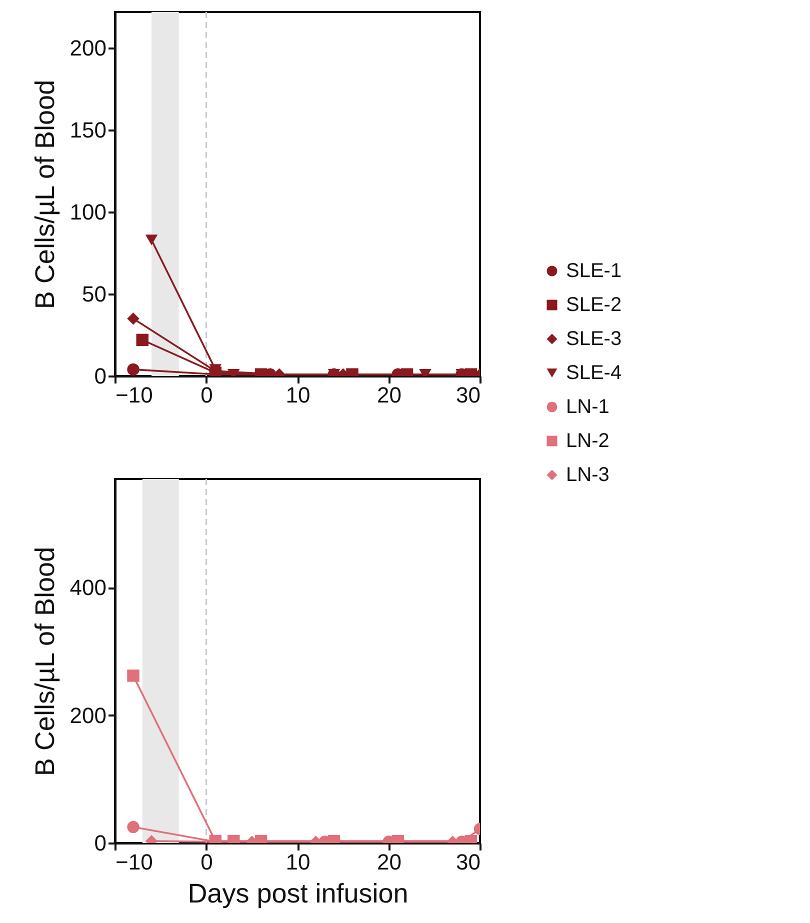  What do you see at coordinates (594, 271) in the screenshot?
I see `legend-label: SLE-1` at bounding box center [594, 271].